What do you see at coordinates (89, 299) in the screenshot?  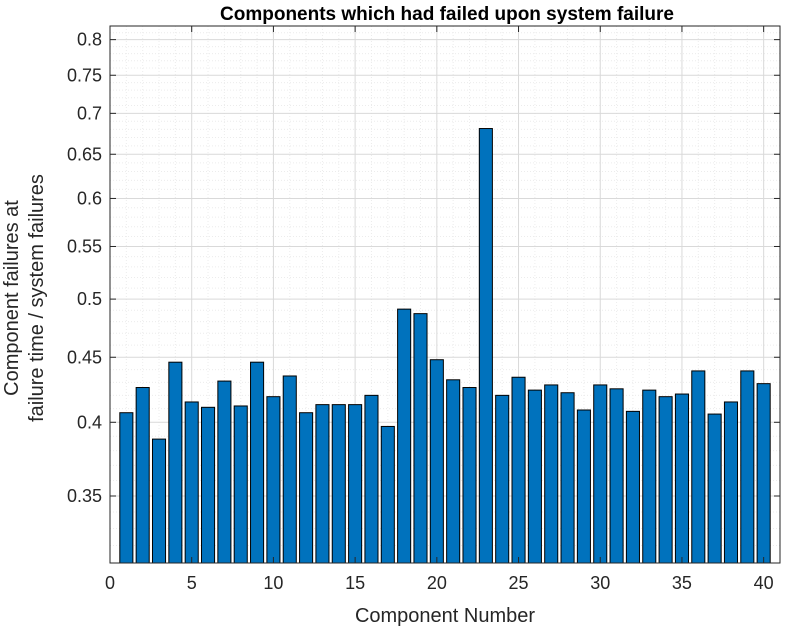 I see `y-tick-label: 0.5` at bounding box center [89, 299].